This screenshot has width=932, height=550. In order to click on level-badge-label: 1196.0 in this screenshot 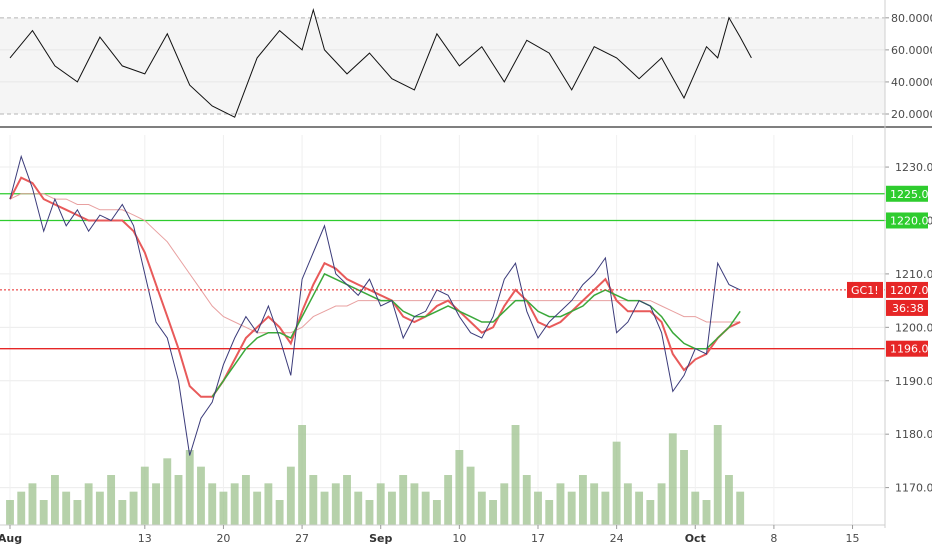, I will do `click(909, 349)`.